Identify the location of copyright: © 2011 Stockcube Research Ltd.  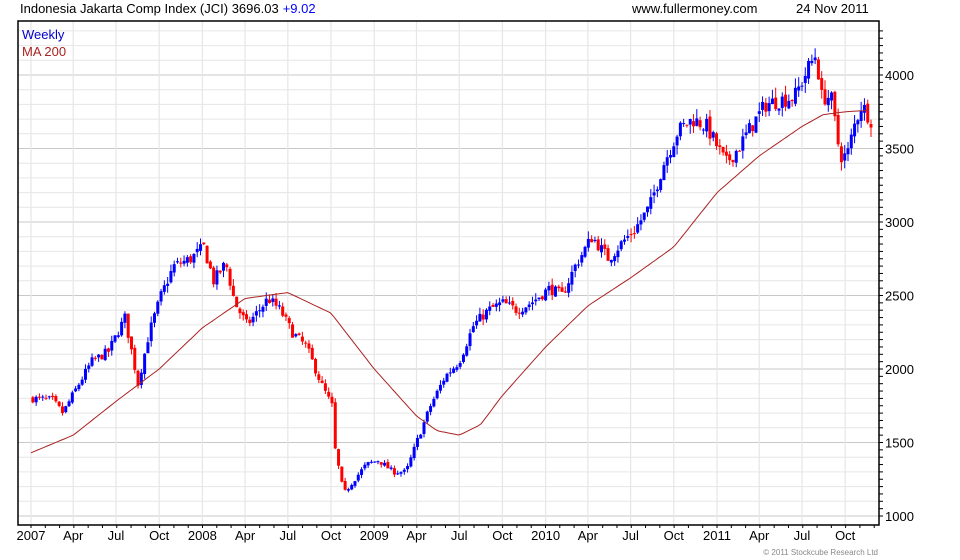
(820, 552).